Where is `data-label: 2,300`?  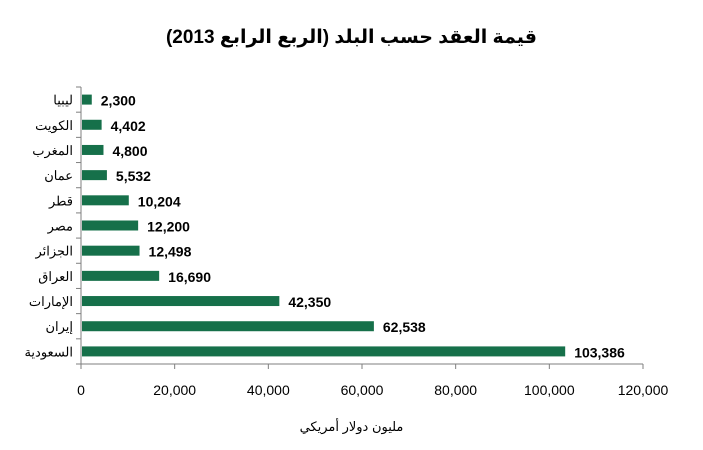 data-label: 2,300 is located at coordinates (118, 101).